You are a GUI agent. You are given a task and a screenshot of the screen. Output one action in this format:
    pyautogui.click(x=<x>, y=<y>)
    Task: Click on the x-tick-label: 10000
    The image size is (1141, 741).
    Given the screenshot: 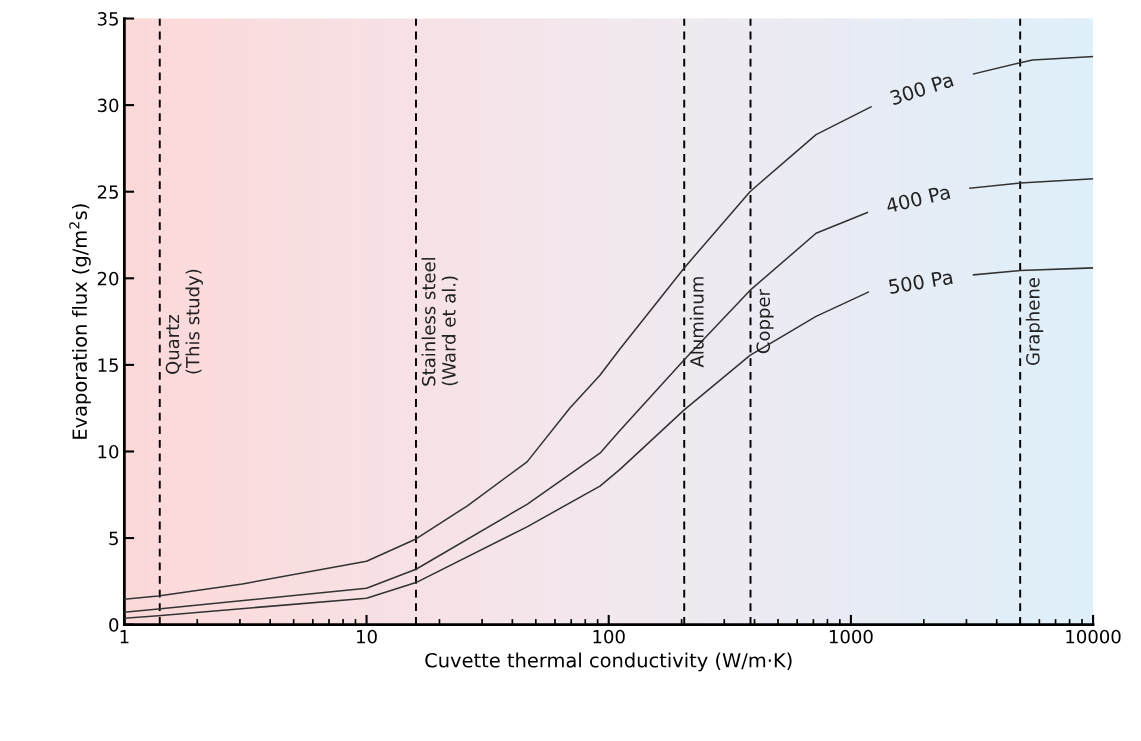 What is the action you would take?
    pyautogui.click(x=1093, y=636)
    